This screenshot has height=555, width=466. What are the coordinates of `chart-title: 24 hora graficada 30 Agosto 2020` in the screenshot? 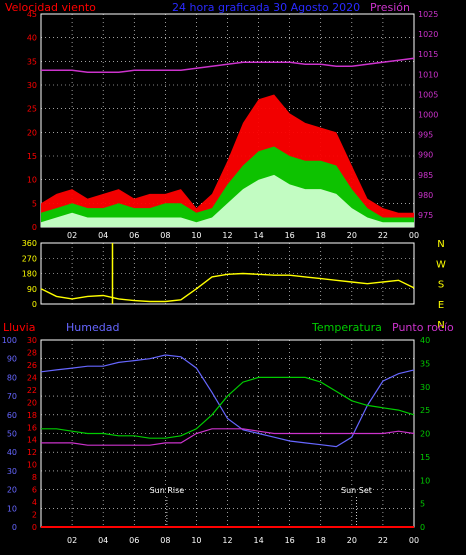 It's located at (266, 7).